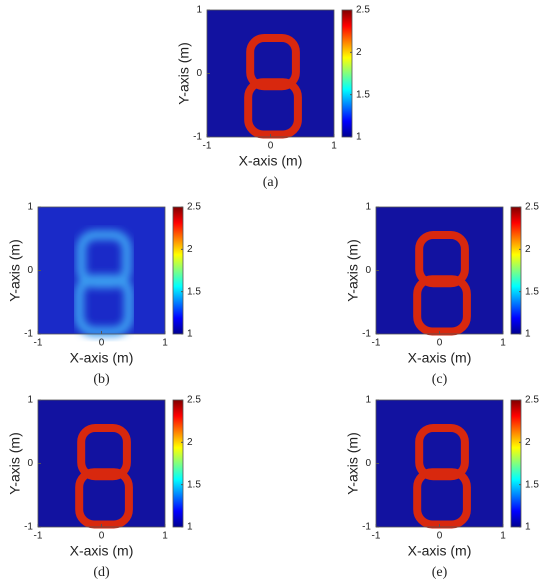 This screenshot has height=587, width=550. What do you see at coordinates (440, 572) in the screenshot?
I see `caption: (e)` at bounding box center [440, 572].